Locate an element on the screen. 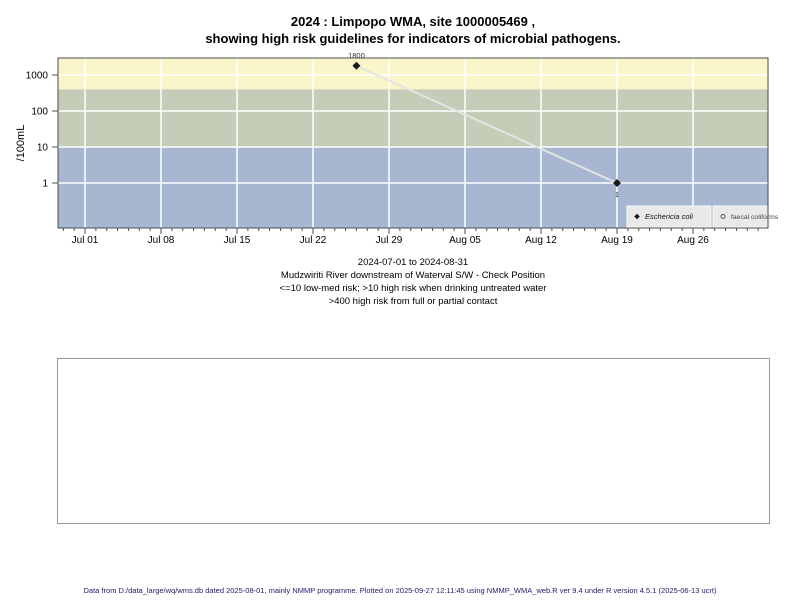 The height and width of the screenshot is (600, 800). legend-item-label: faecal coliforms is located at coordinates (755, 217).